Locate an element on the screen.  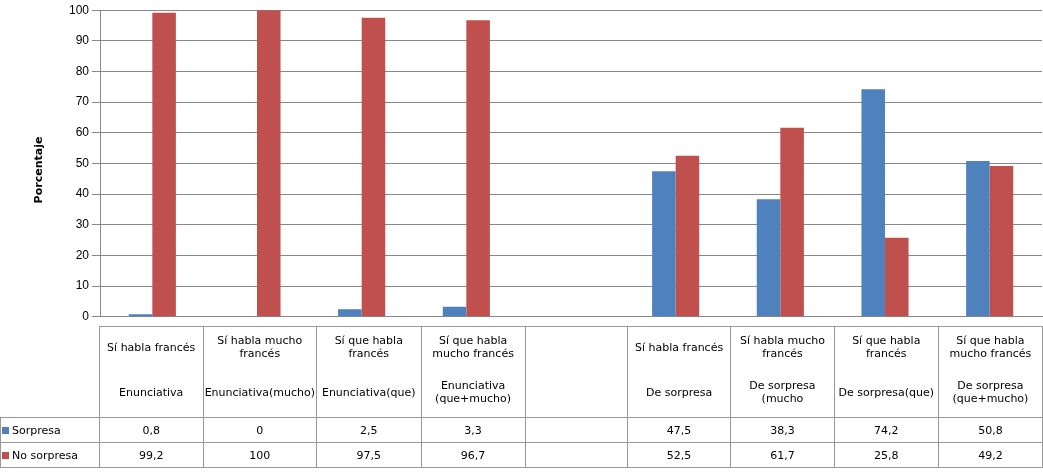
data-label: 2,5 is located at coordinates (369, 430).